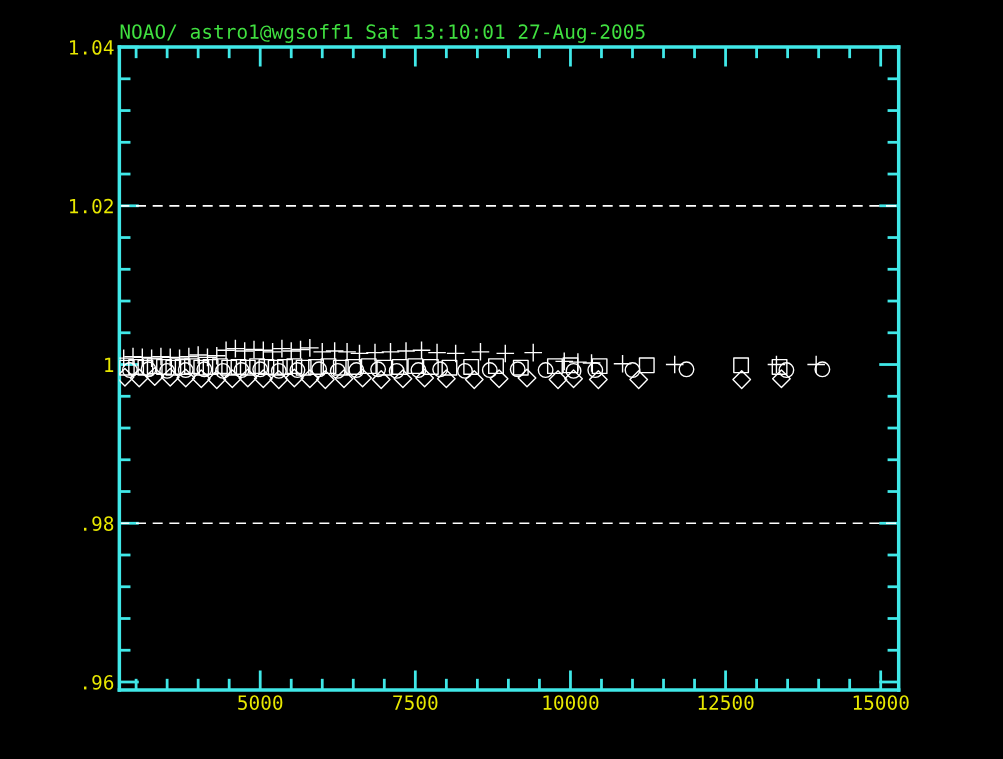 The height and width of the screenshot is (759, 1003). Describe the element at coordinates (109, 364) in the screenshot. I see `y-tick-label: 1` at that location.